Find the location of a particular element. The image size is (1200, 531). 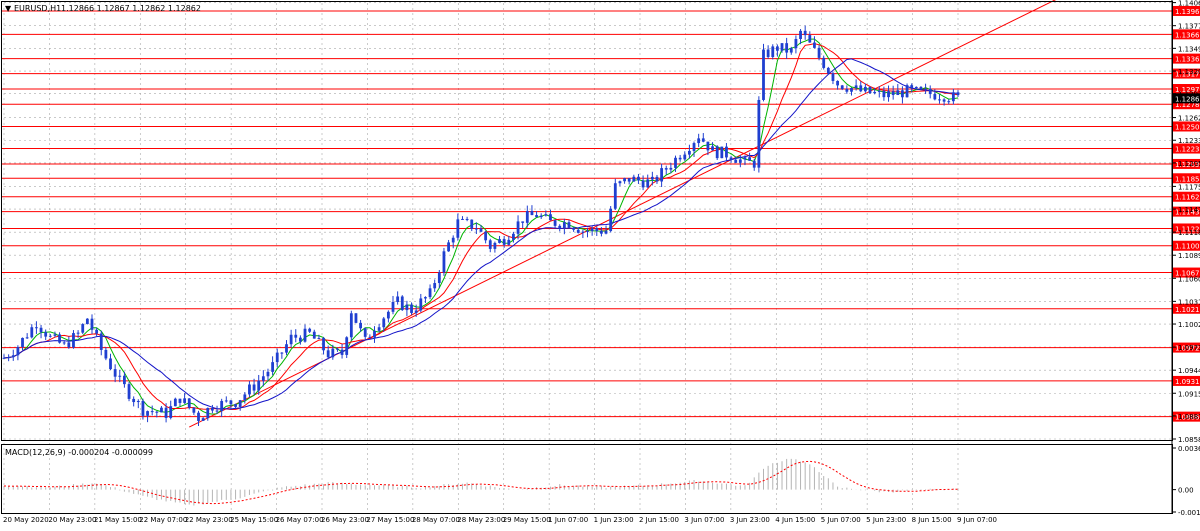

level-label: 1.12979 is located at coordinates (1187, 90).